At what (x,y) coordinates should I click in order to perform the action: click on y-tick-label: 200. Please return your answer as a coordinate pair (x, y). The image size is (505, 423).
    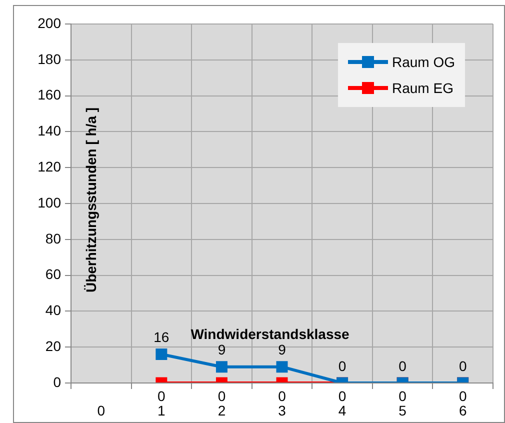
    Looking at the image, I should click on (50, 22).